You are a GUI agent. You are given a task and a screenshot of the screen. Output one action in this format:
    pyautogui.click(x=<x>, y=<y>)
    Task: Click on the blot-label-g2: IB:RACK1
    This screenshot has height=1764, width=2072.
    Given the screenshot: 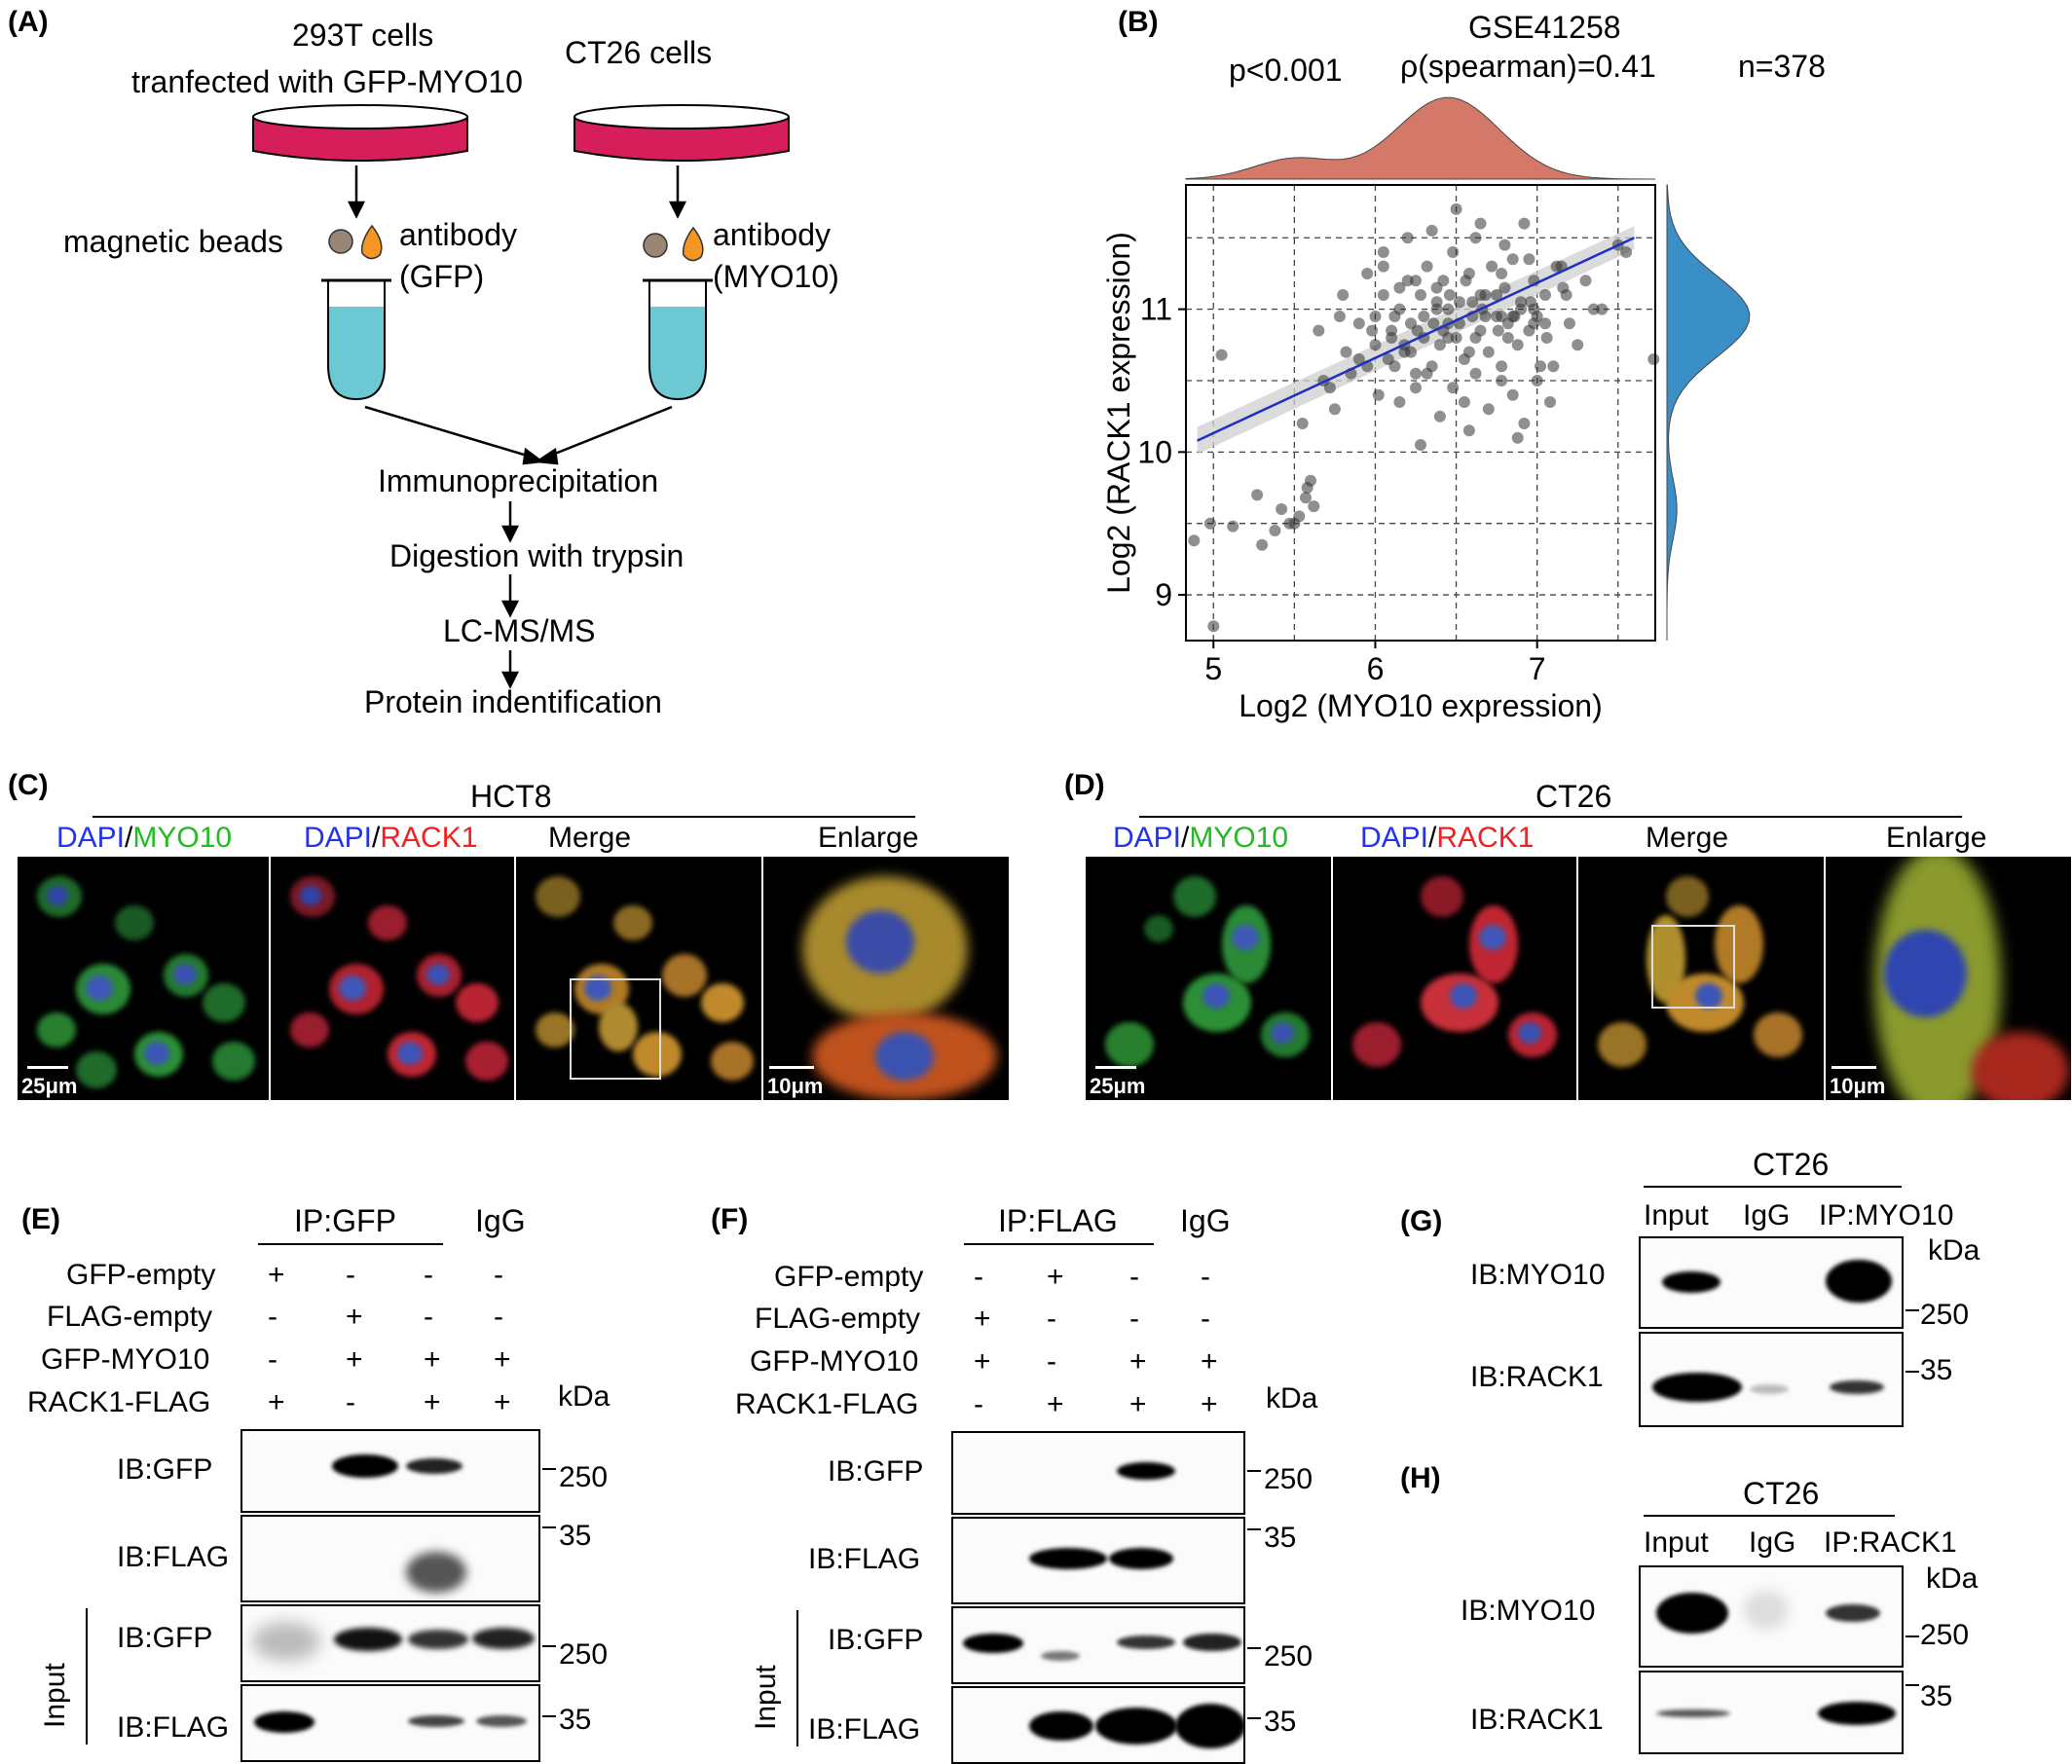 What is the action you would take?
    pyautogui.click(x=1537, y=1377)
    